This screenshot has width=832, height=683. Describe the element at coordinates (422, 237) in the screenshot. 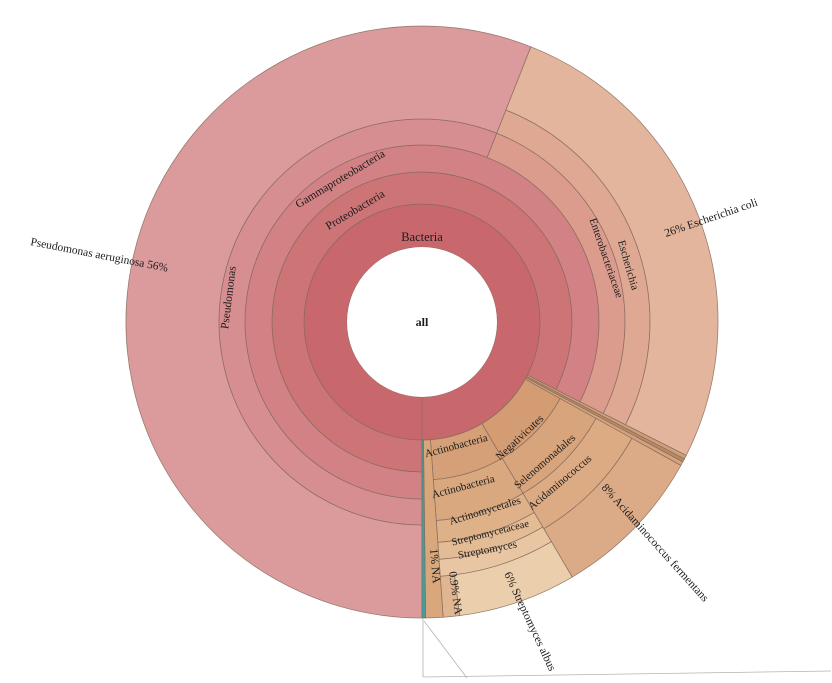

I see `label-bacteria: Bacteria` at that location.